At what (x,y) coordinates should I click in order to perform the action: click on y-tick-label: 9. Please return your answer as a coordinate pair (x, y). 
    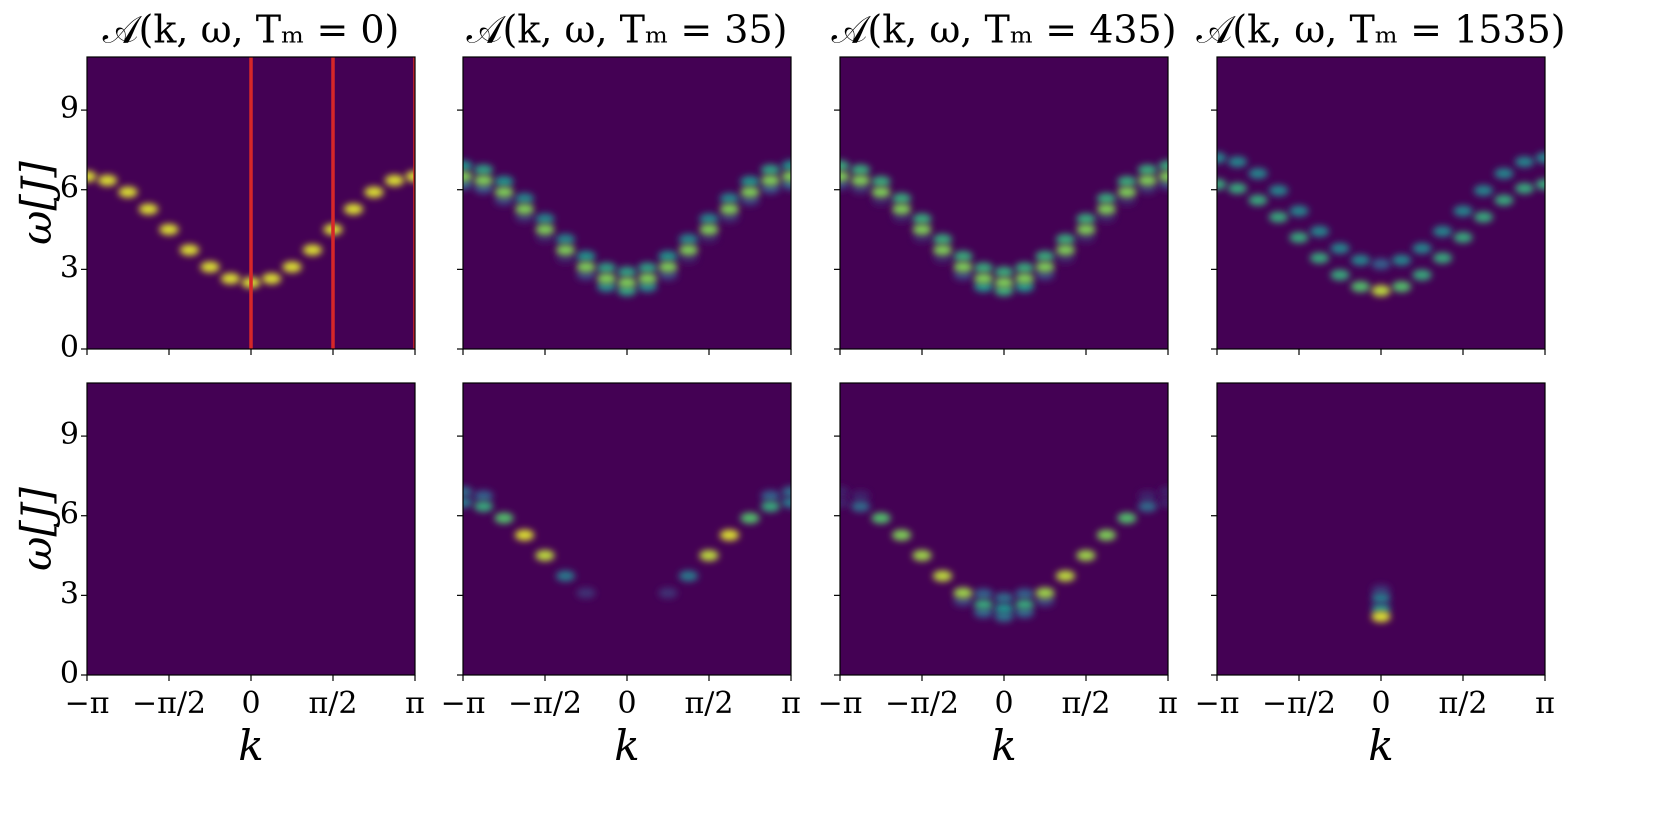
    Looking at the image, I should click on (69, 434).